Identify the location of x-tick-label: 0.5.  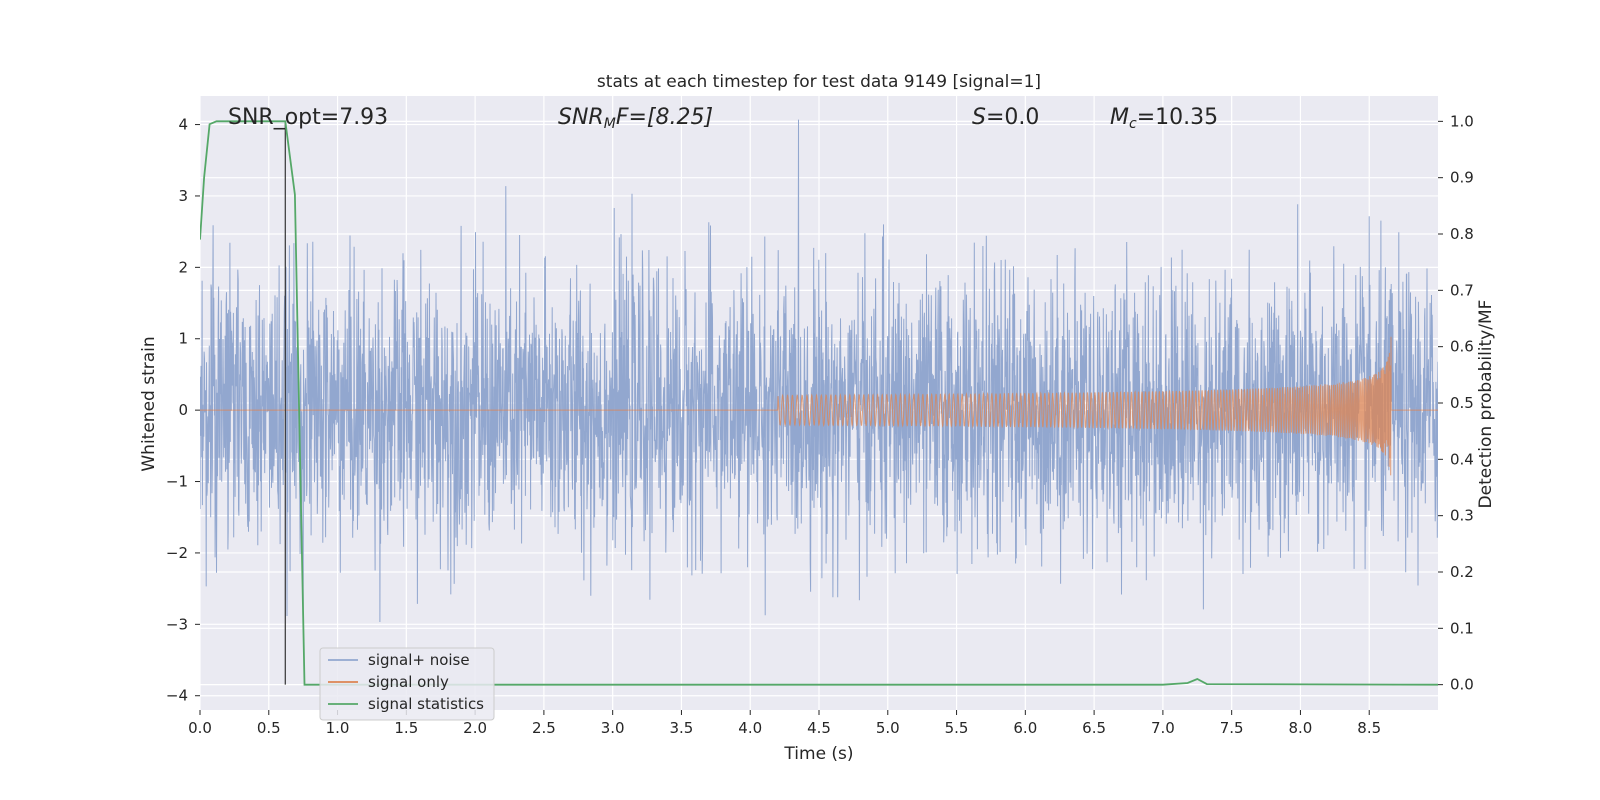
(269, 728).